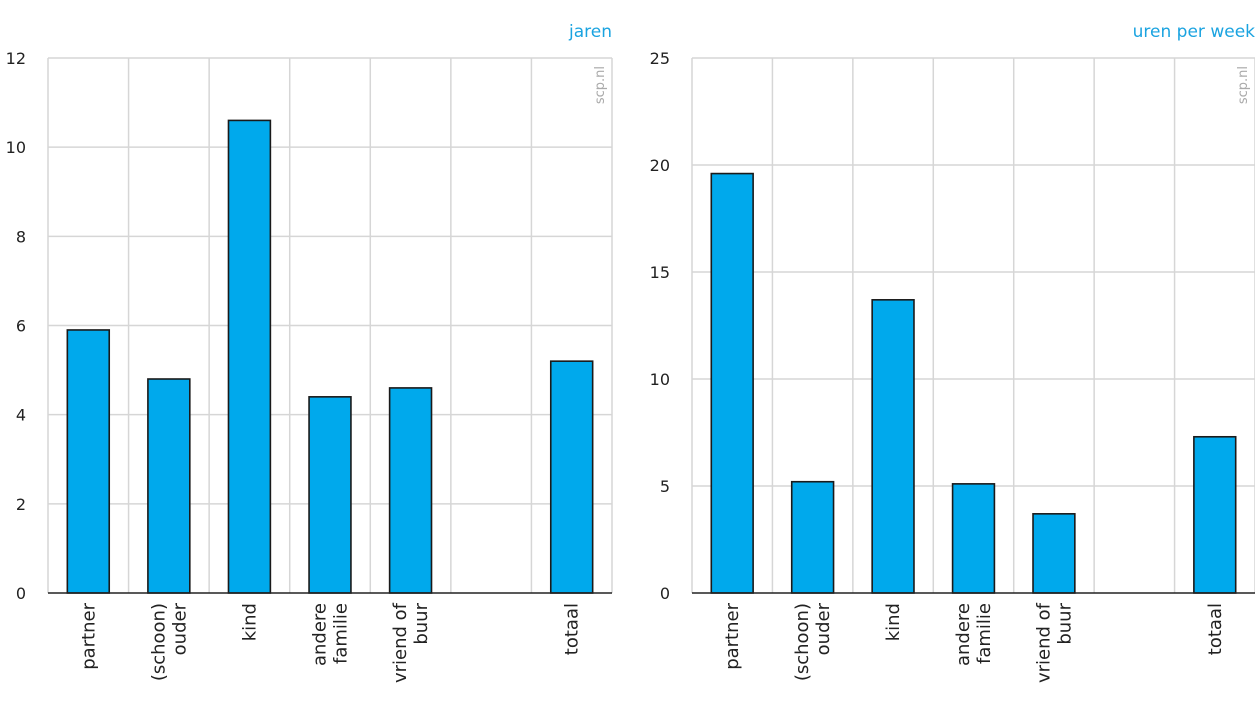 The width and height of the screenshot is (1255, 705). What do you see at coordinates (665, 486) in the screenshot?
I see `y-tick-label: 5` at bounding box center [665, 486].